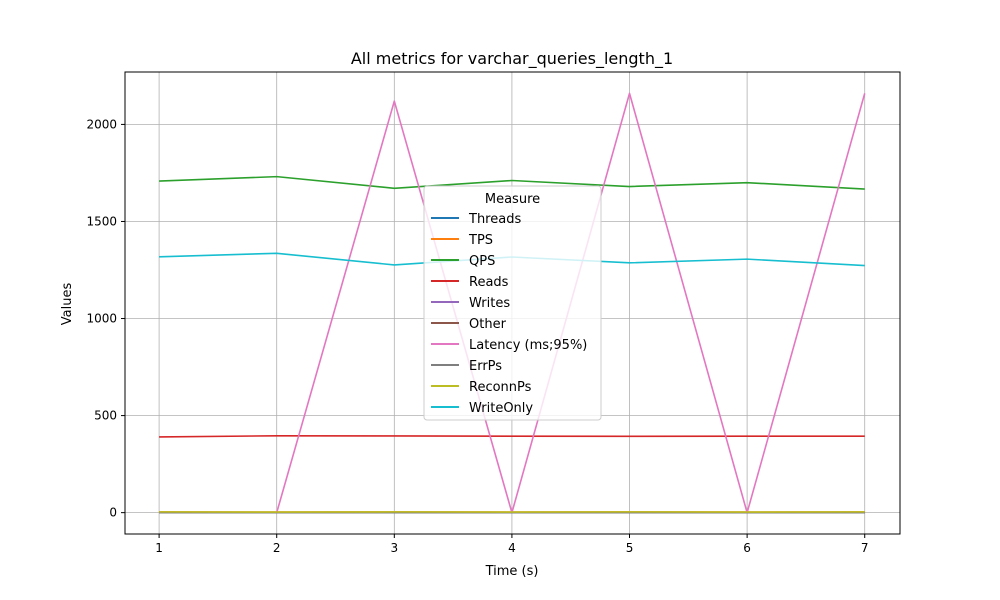  What do you see at coordinates (101, 221) in the screenshot?
I see `y-tick-label: 1500` at bounding box center [101, 221].